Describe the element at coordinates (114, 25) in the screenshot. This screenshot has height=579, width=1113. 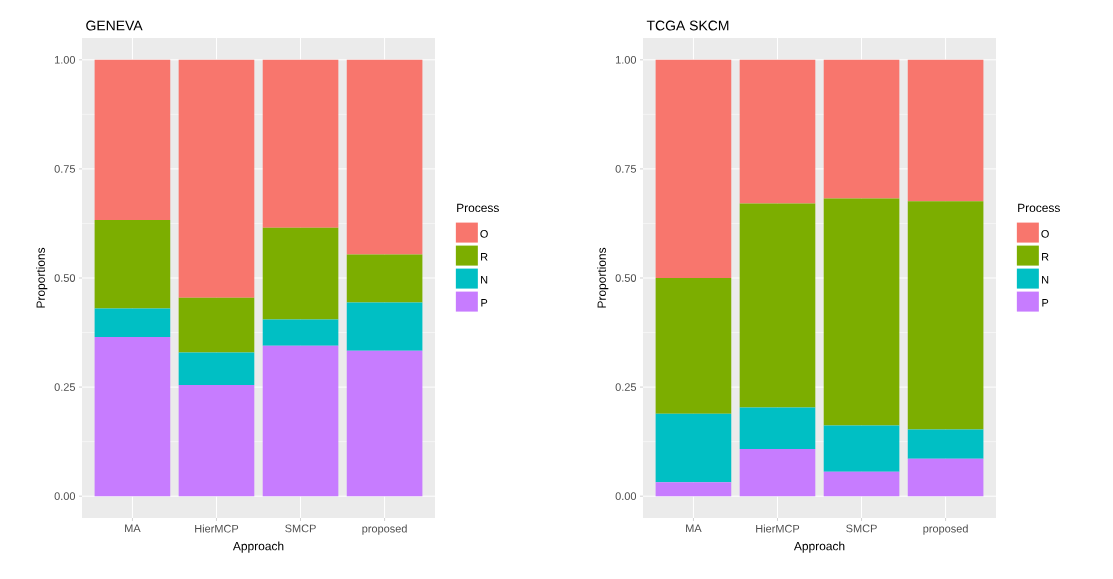
I see `chart-title: GENEVA` at that location.